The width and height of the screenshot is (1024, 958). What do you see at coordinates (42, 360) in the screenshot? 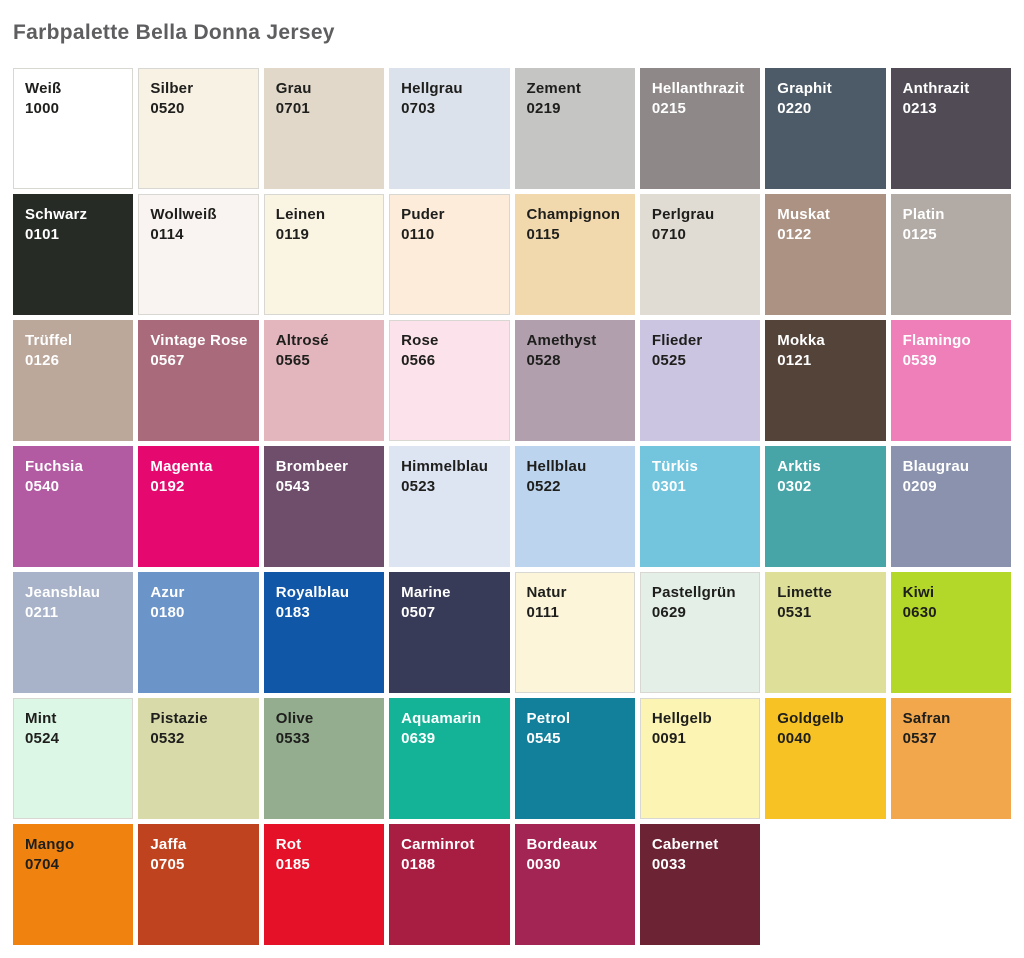
I see `swatch-code: 0126` at bounding box center [42, 360].